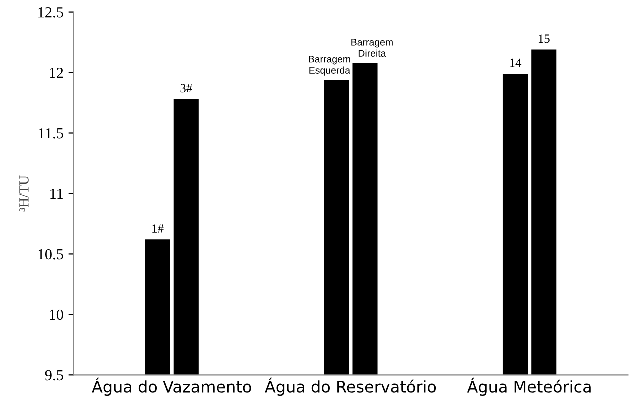  What do you see at coordinates (24, 194) in the screenshot?
I see `y-axis-title: ³H/TU` at bounding box center [24, 194].